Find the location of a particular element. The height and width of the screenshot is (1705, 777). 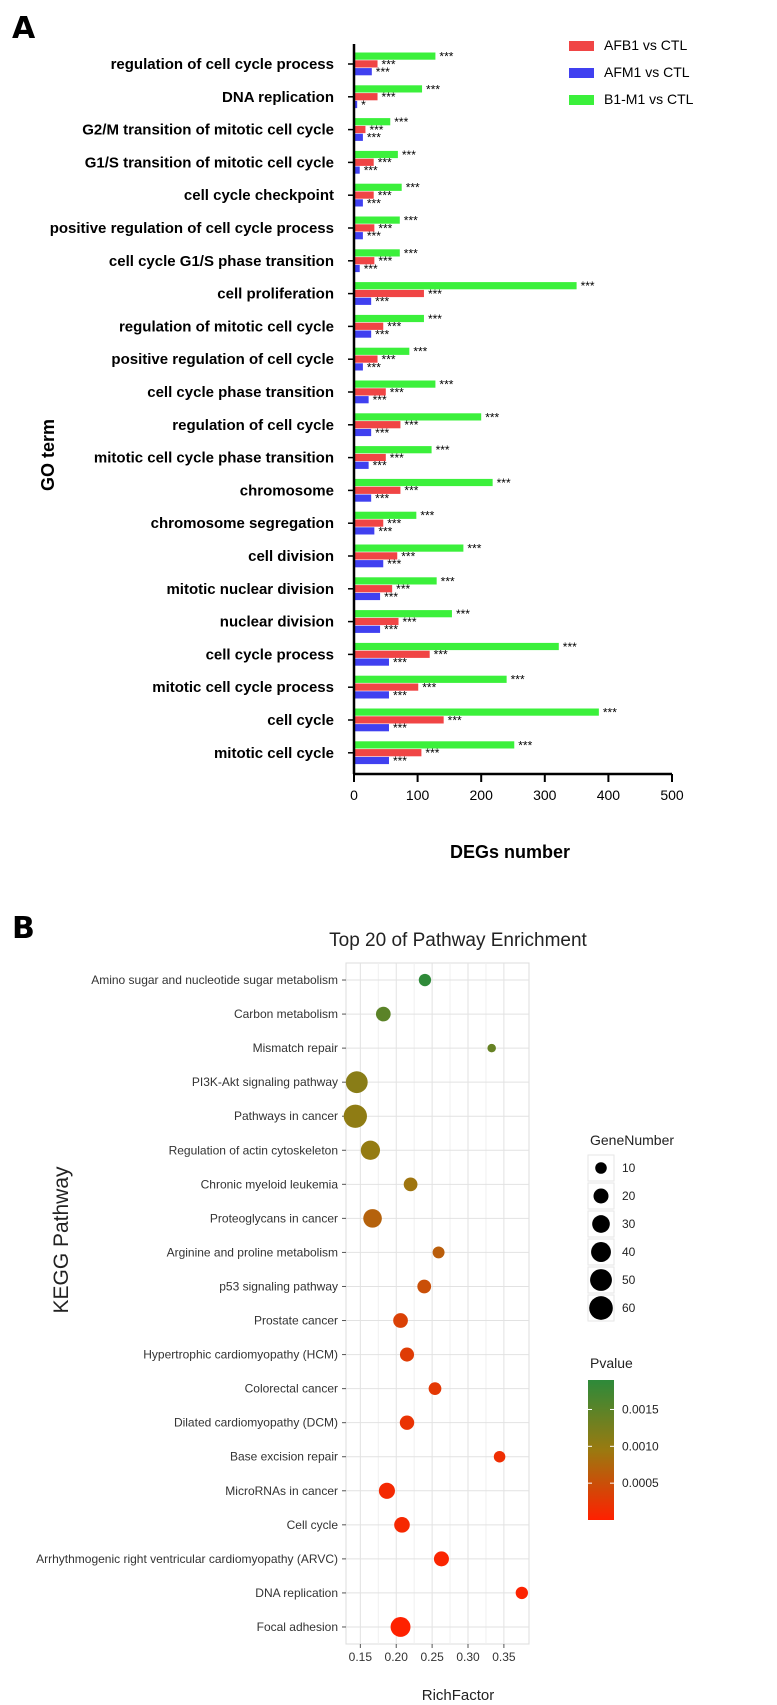

kegg-xtick-label: 0.35 is located at coordinates (504, 1657).